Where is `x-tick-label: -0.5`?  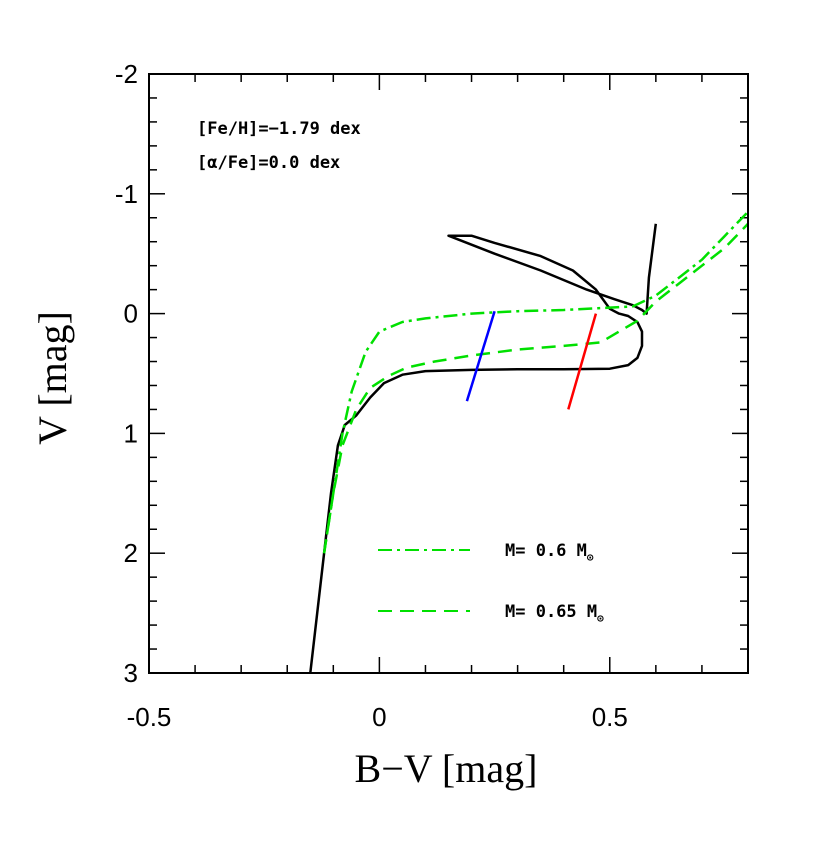 x-tick-label: -0.5 is located at coordinates (149, 717).